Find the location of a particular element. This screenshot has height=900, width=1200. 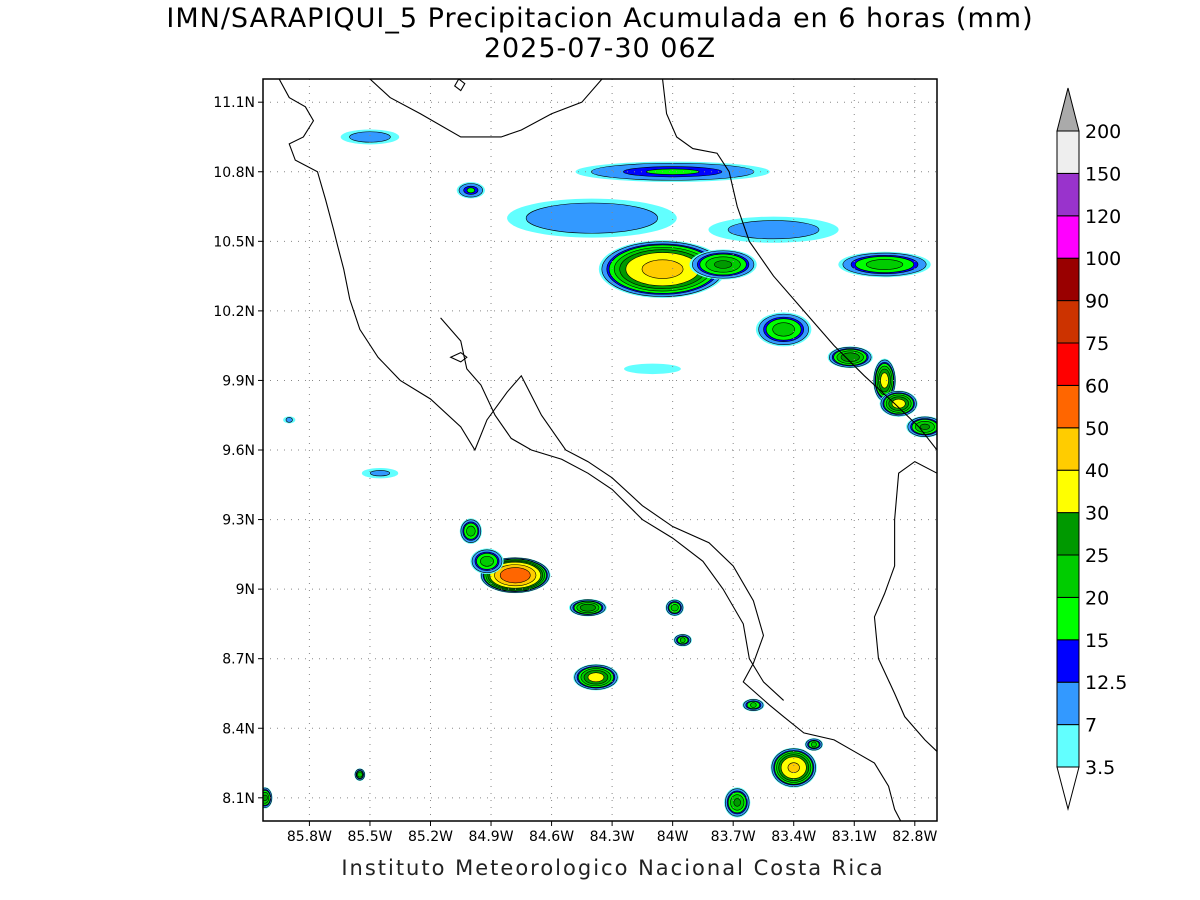

colorbar: 3.5 7 12.5 15 20 25 30 40 50 60 75 90 100 120 150 200 is located at coordinates (1091, 449).